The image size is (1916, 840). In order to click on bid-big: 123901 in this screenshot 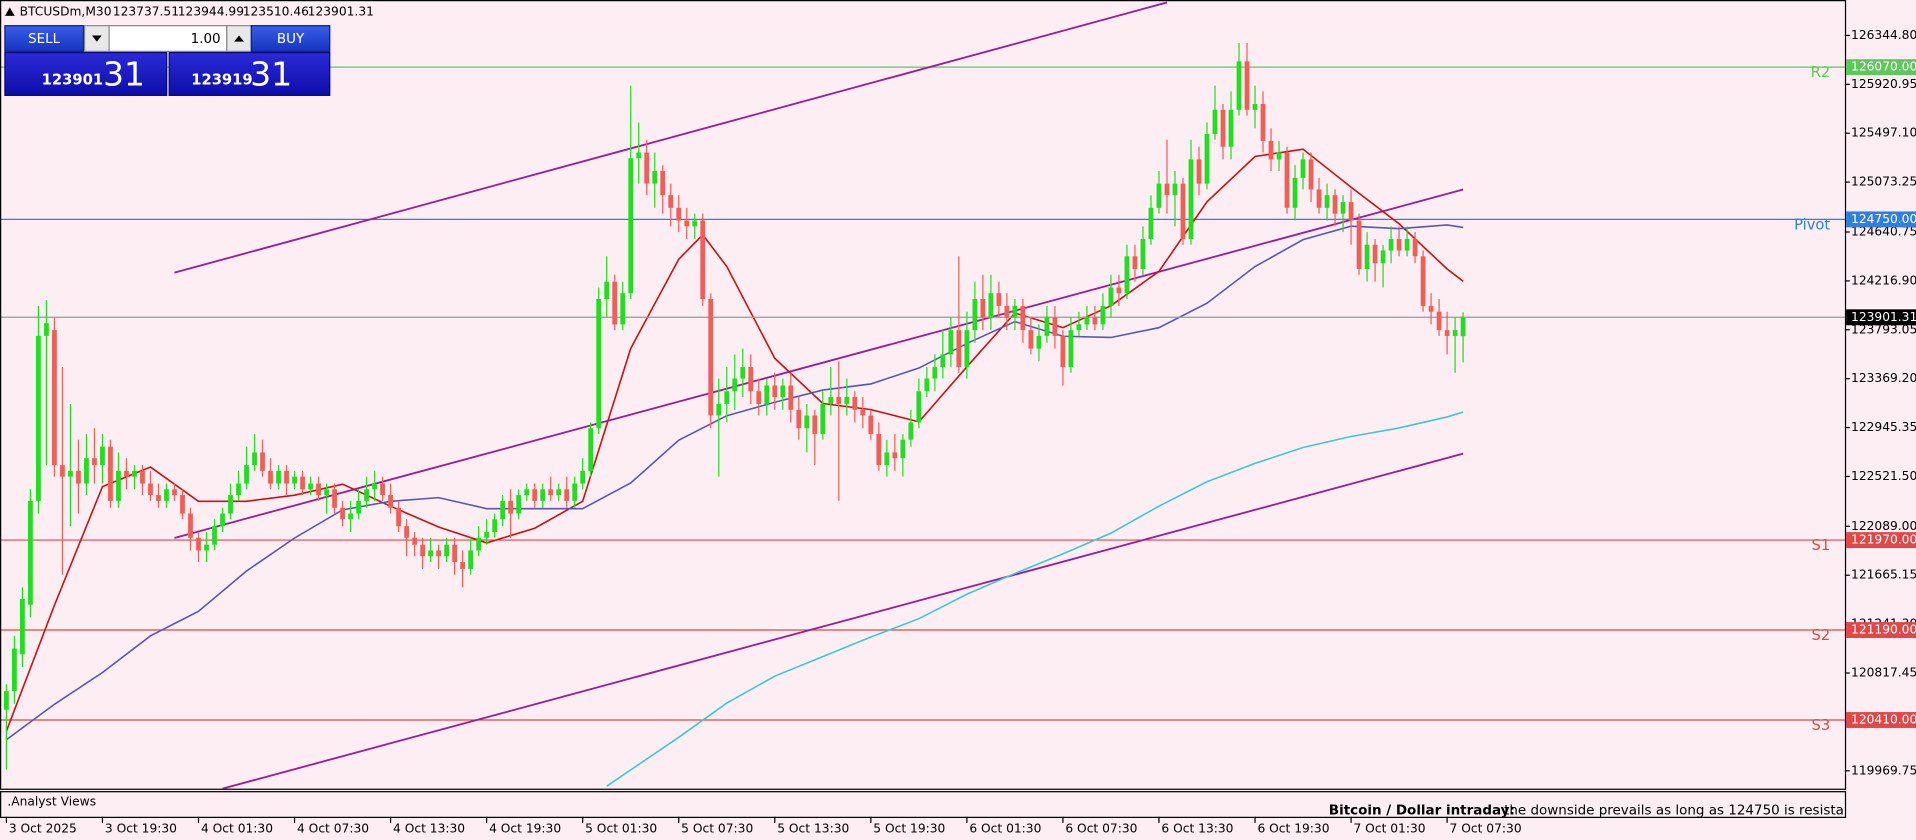, I will do `click(72, 80)`.